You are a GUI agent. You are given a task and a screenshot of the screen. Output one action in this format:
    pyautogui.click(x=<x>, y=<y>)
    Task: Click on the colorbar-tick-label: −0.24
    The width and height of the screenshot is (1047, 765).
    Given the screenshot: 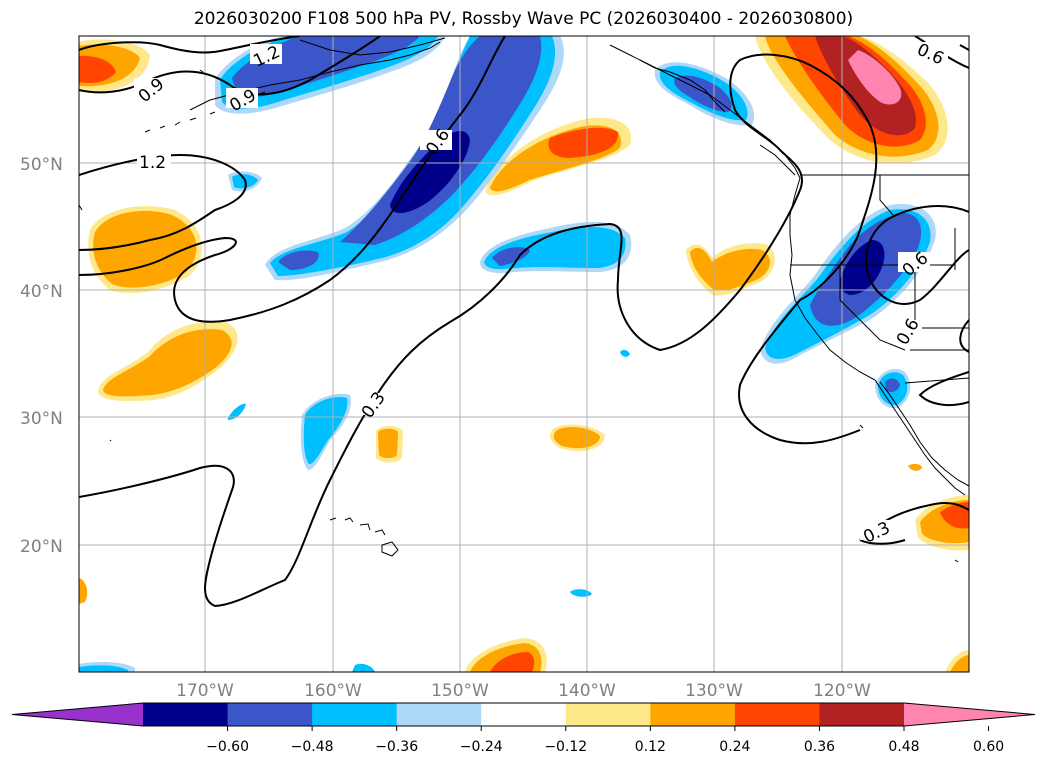 What is the action you would take?
    pyautogui.click(x=481, y=747)
    